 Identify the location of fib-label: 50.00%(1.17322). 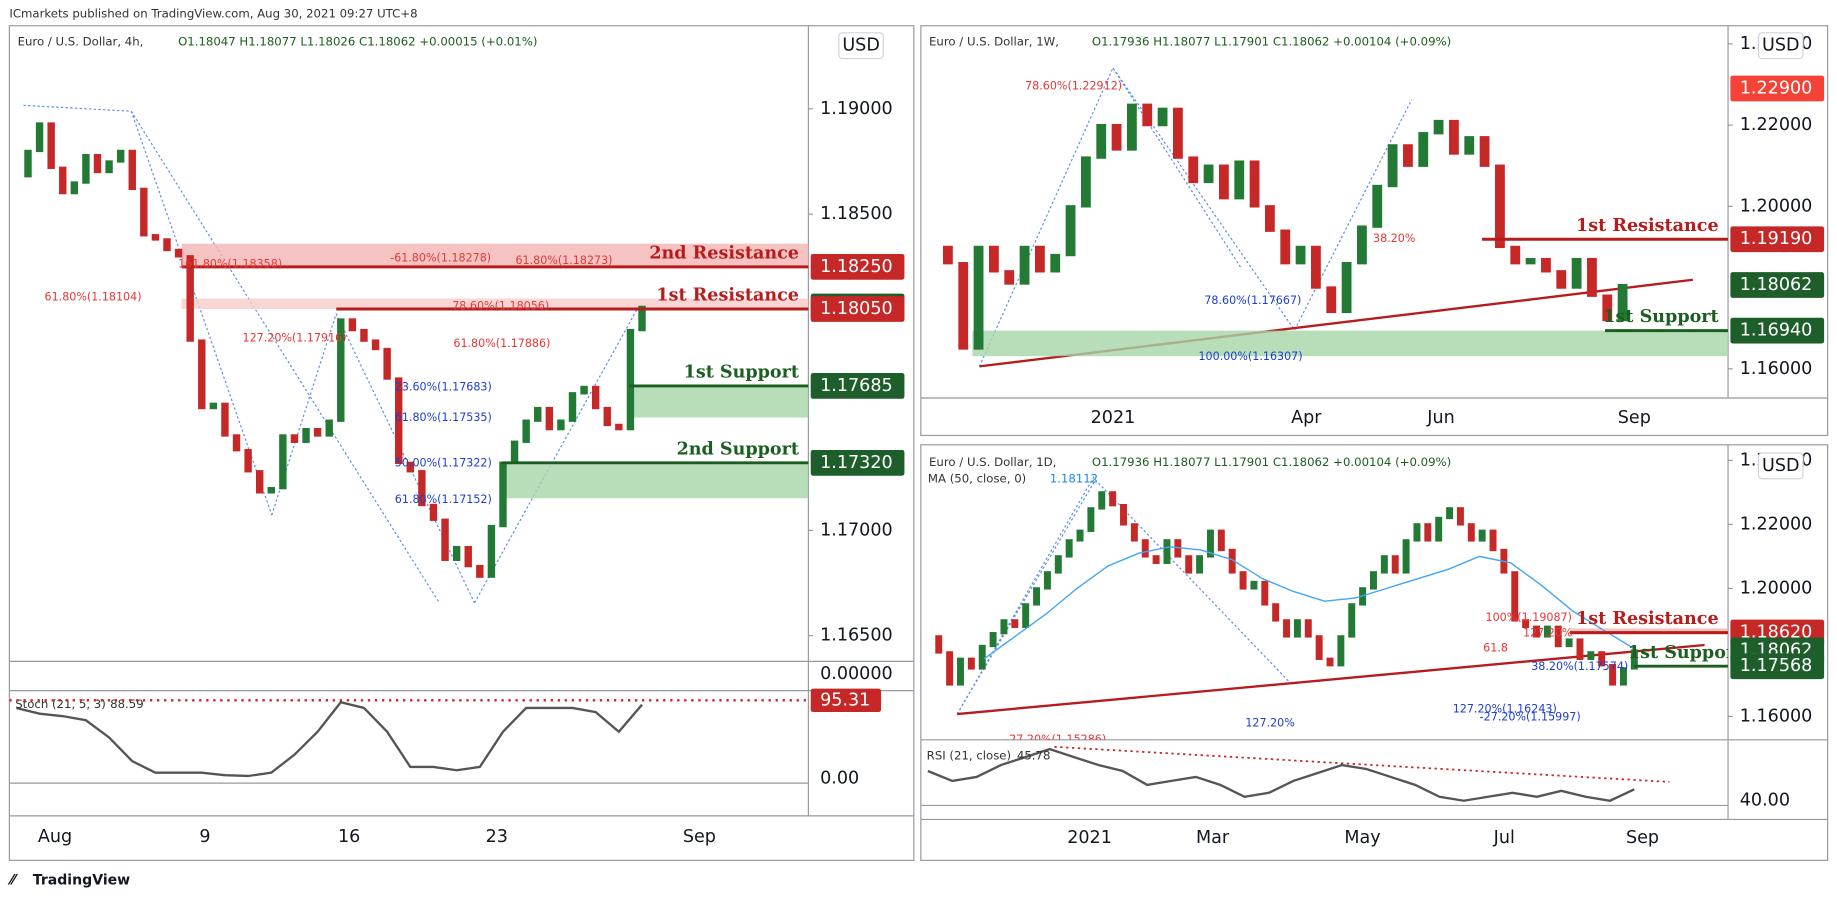
(443, 463).